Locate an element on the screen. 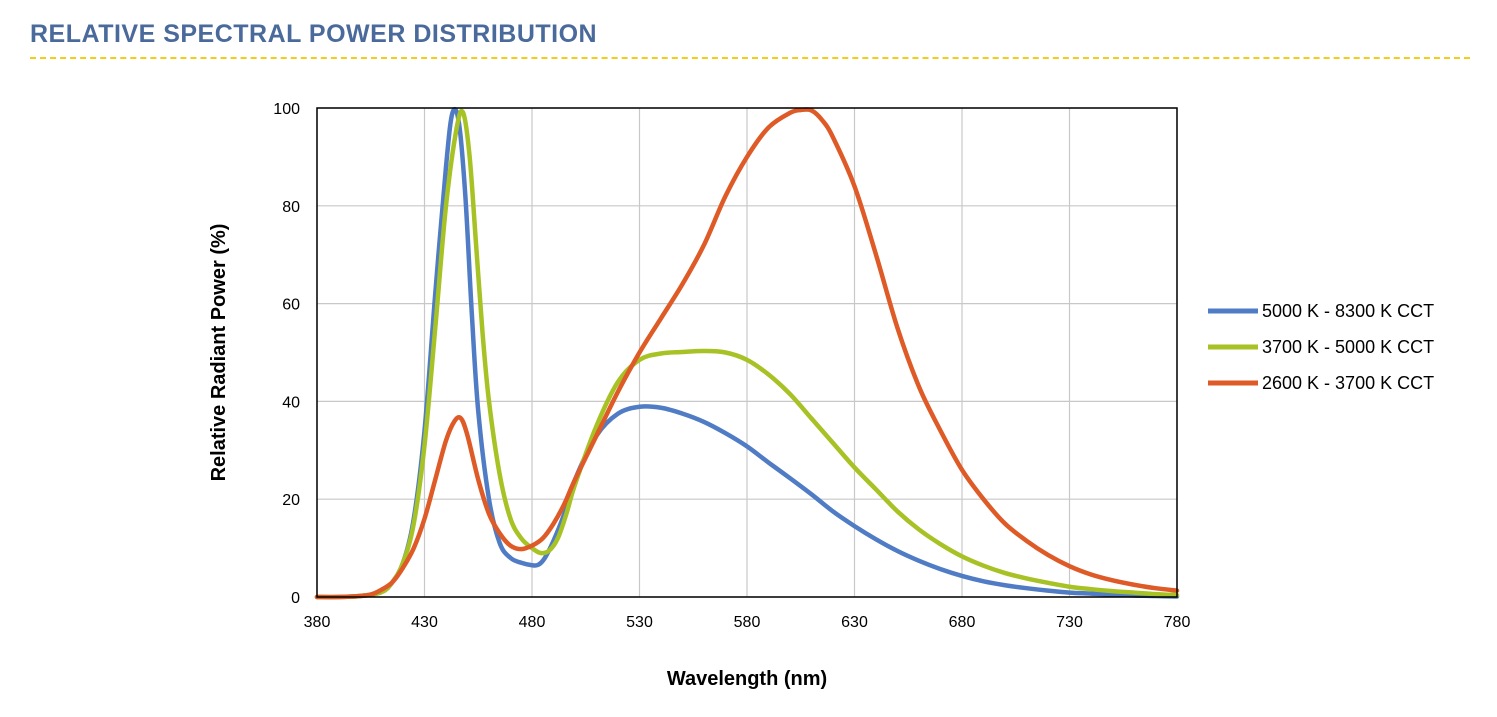 This screenshot has height=717, width=1497. legend-label-1: 5000 K - 8300 K CCT is located at coordinates (1348, 311).